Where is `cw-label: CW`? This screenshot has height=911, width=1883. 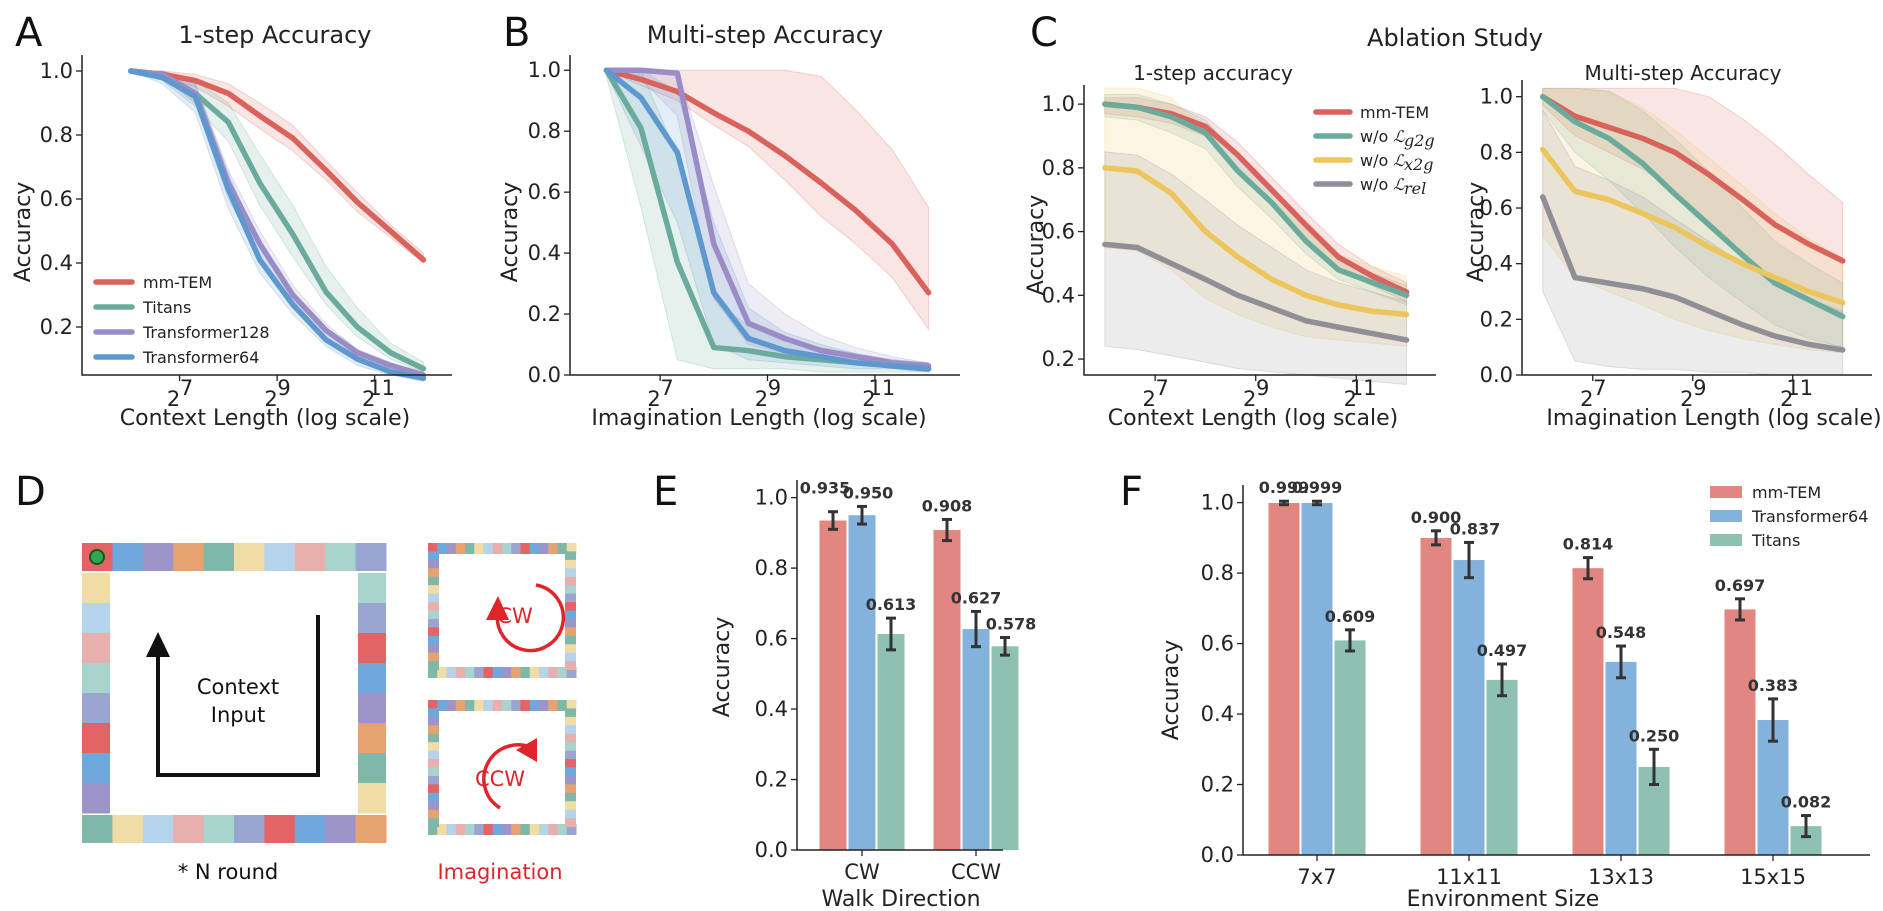
cw-label: CW is located at coordinates (515, 616).